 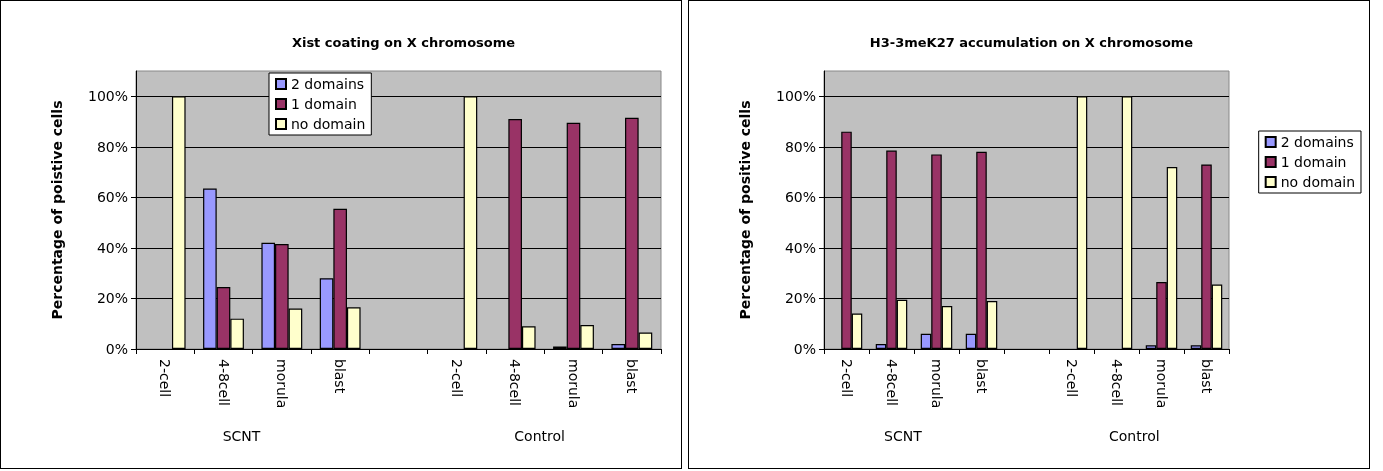 What do you see at coordinates (403, 42) in the screenshot?
I see `chart-title: Xist coating on X chromosome` at bounding box center [403, 42].